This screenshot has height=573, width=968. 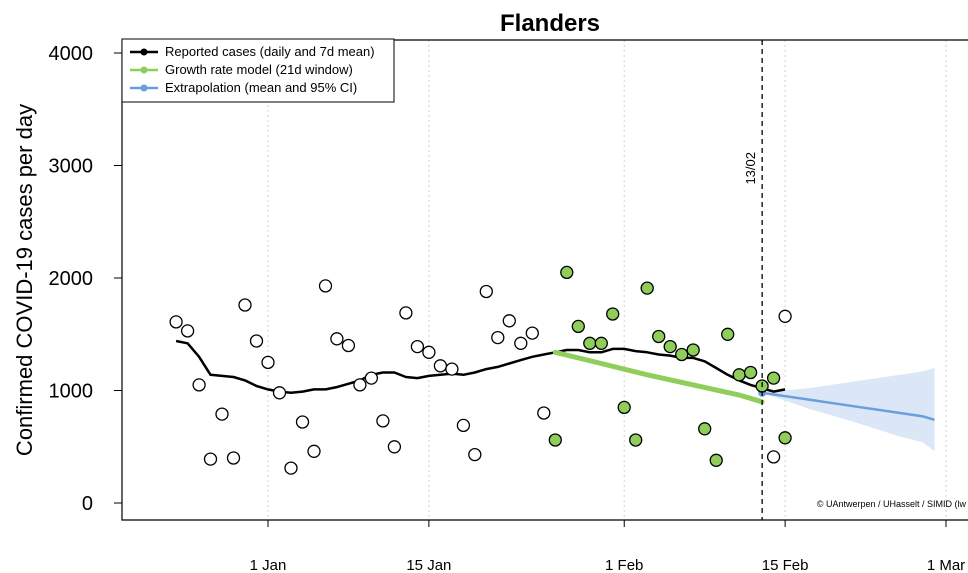 I want to click on y-tick-label: 4000, so click(x=71, y=54).